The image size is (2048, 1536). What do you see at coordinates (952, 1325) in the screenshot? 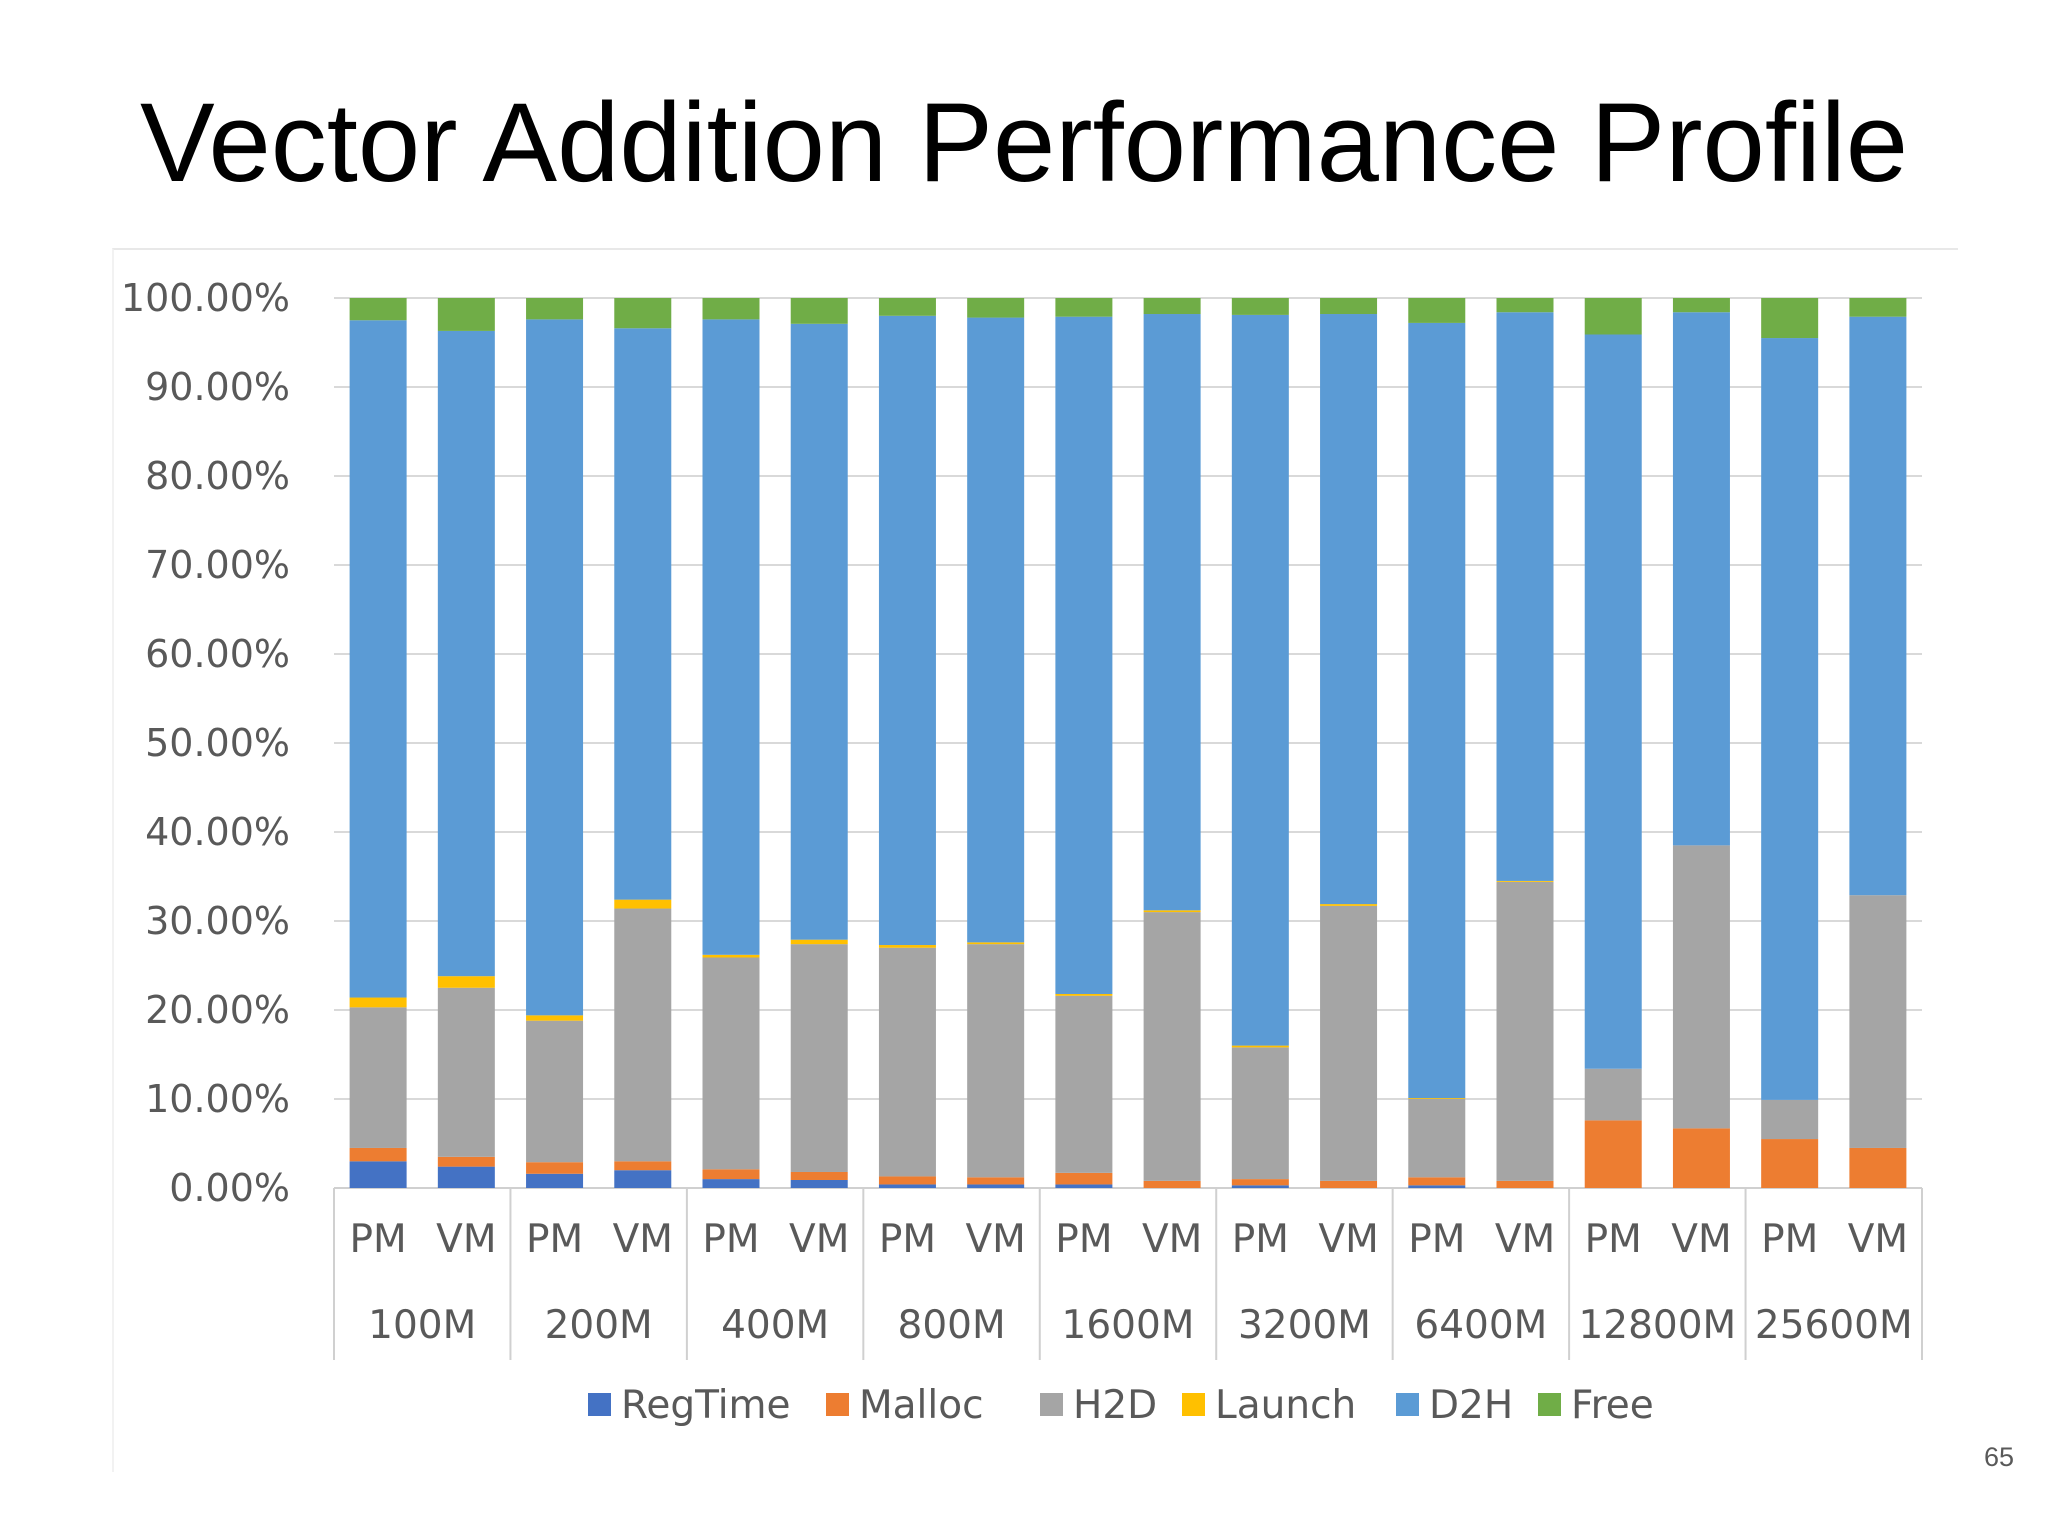
I see `x-group-label: 800M` at bounding box center [952, 1325].